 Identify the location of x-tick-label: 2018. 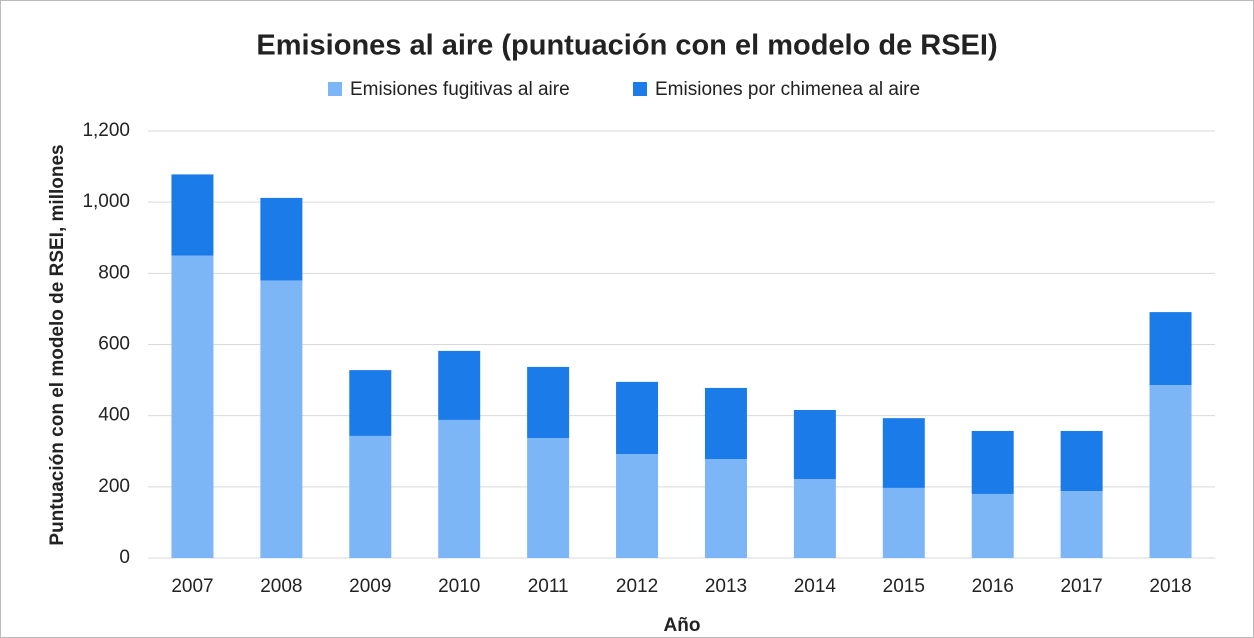
(1170, 586).